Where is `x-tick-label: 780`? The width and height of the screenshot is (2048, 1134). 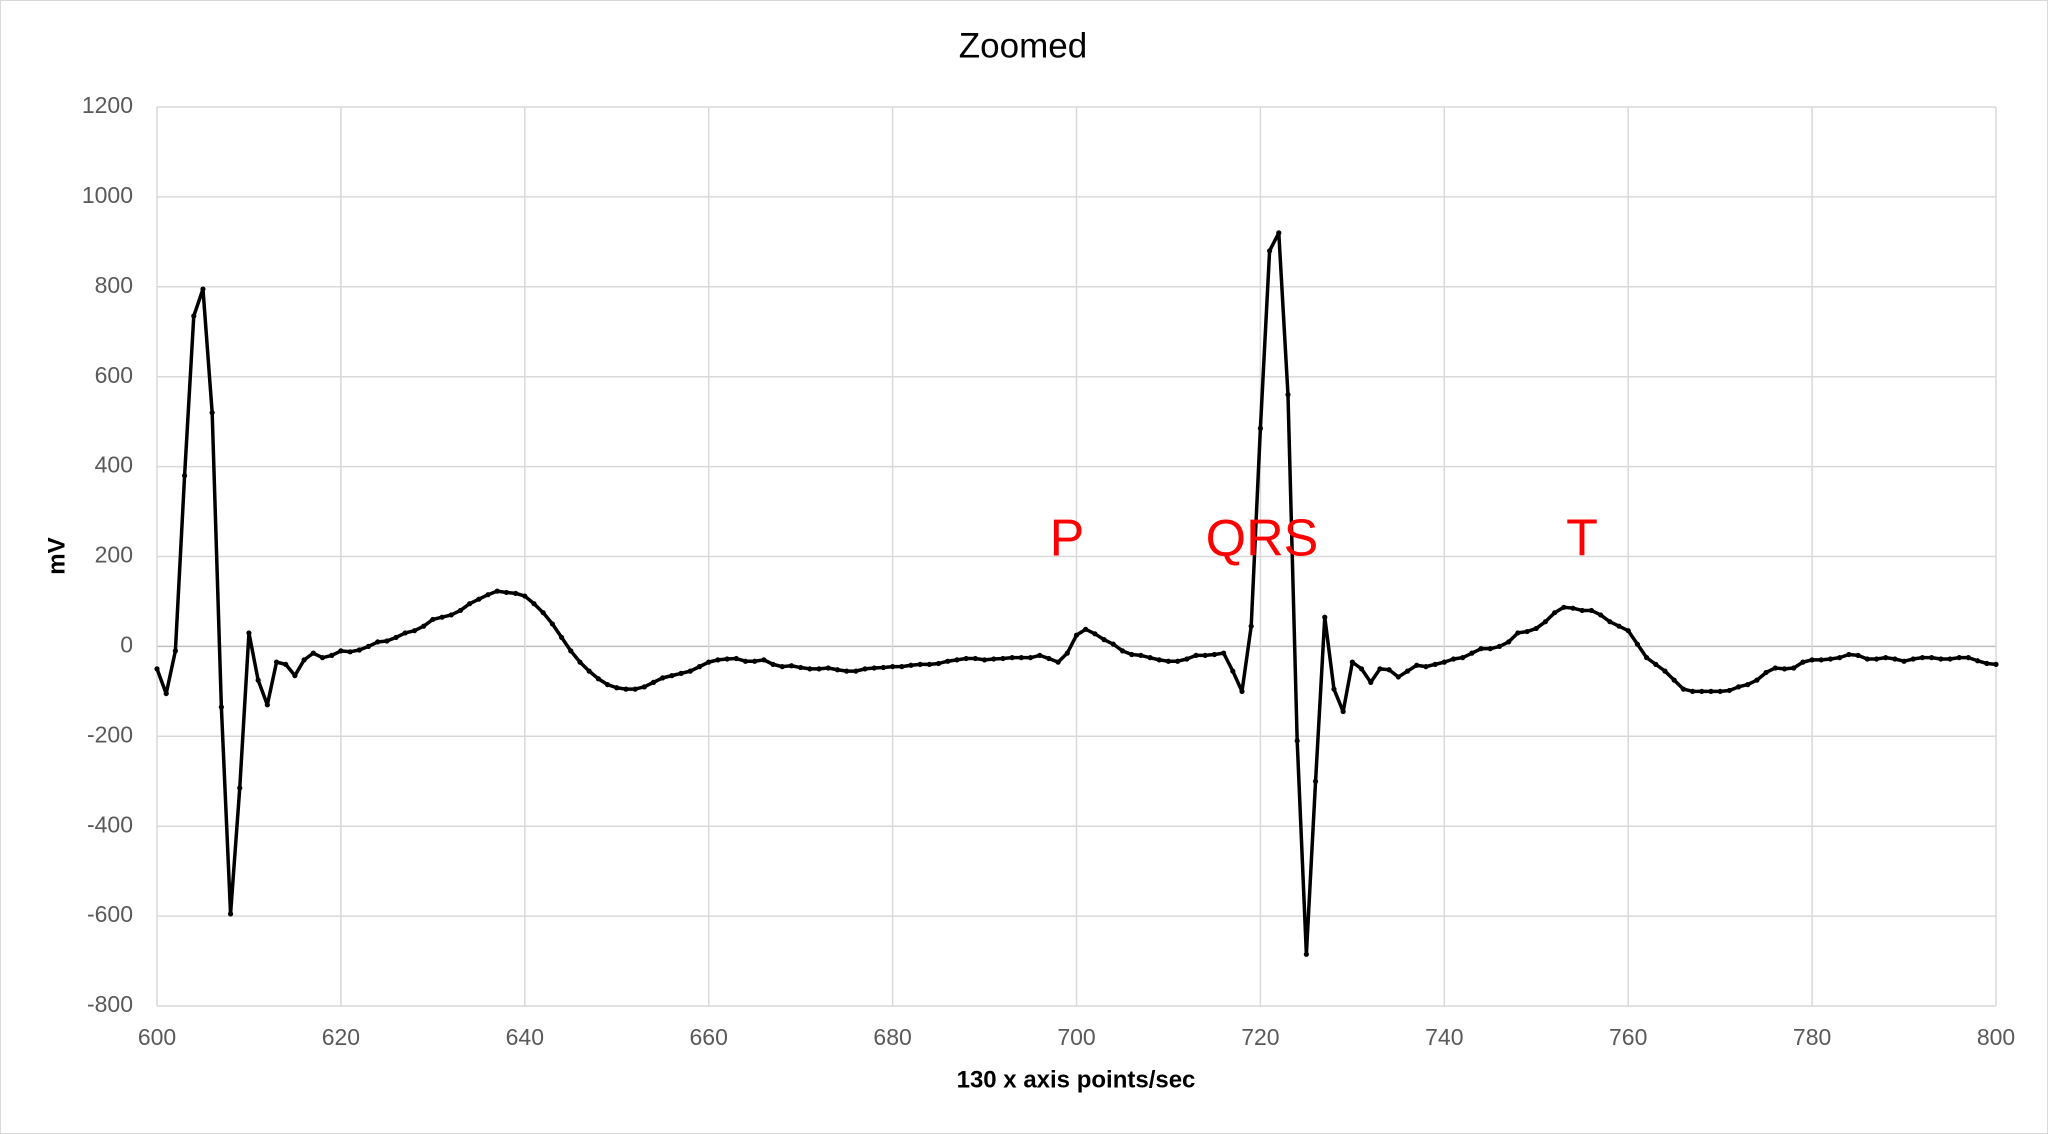 x-tick-label: 780 is located at coordinates (1812, 1037).